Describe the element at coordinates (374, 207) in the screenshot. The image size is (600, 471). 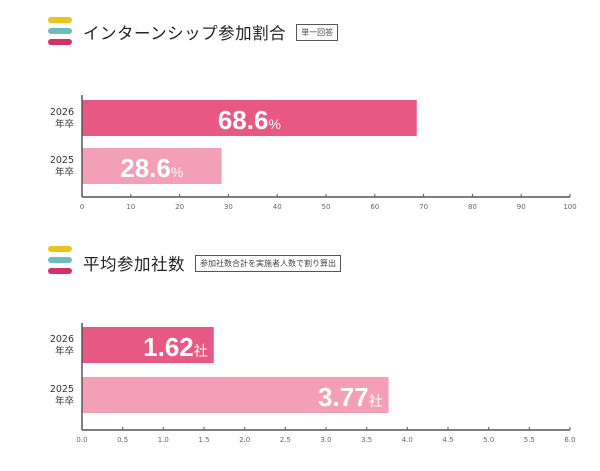
I see `x-tick-label: 60` at that location.